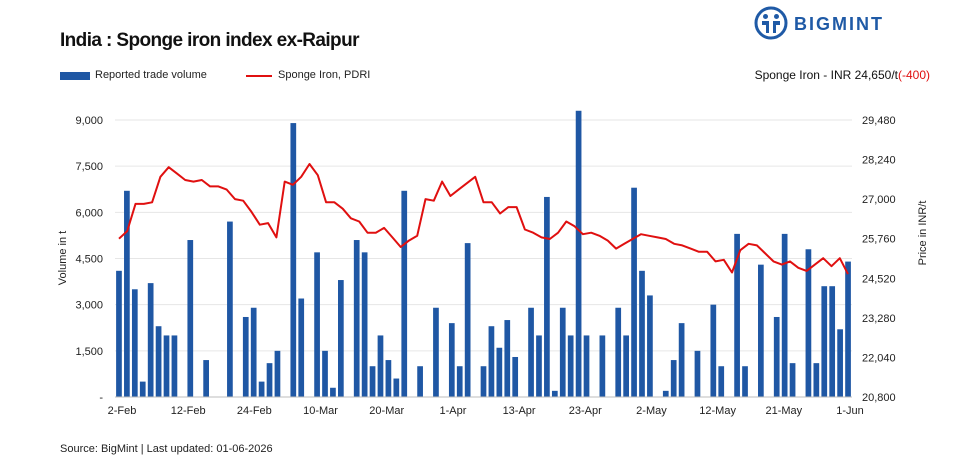  Describe the element at coordinates (879, 279) in the screenshot. I see `y-right-tick-label: 24,520` at that location.